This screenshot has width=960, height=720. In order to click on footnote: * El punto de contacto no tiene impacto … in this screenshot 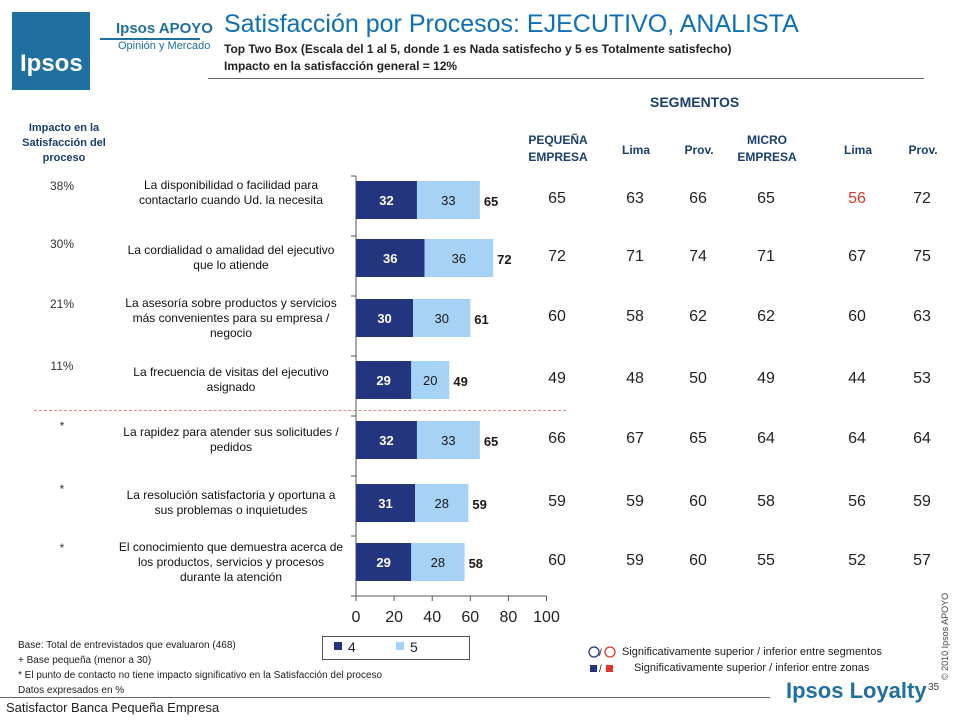, I will do `click(200, 675)`.